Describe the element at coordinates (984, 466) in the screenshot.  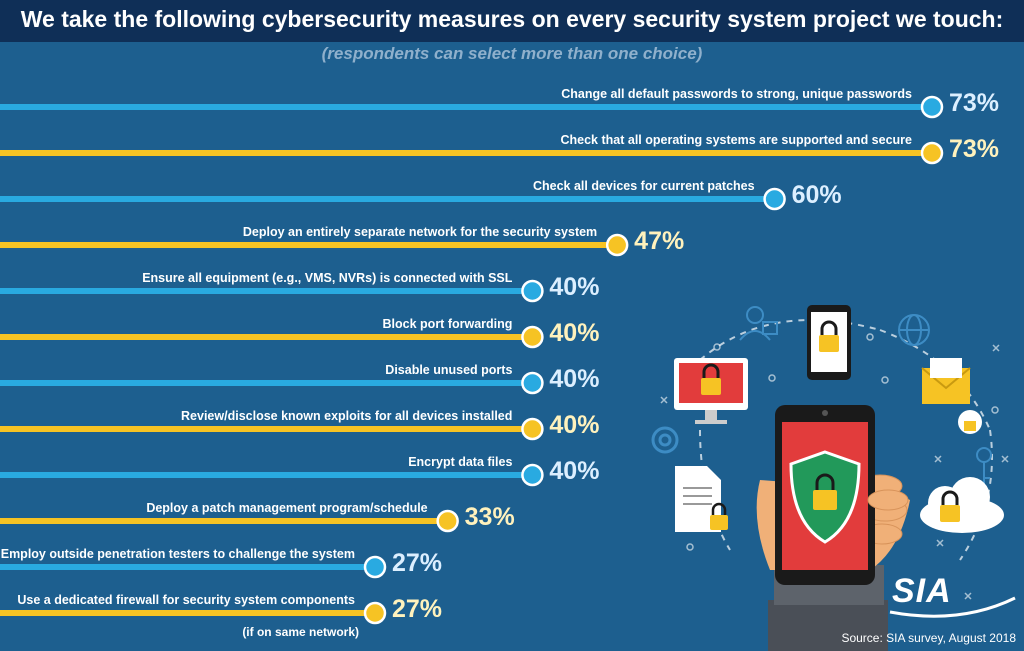
I see `key-icon` at that location.